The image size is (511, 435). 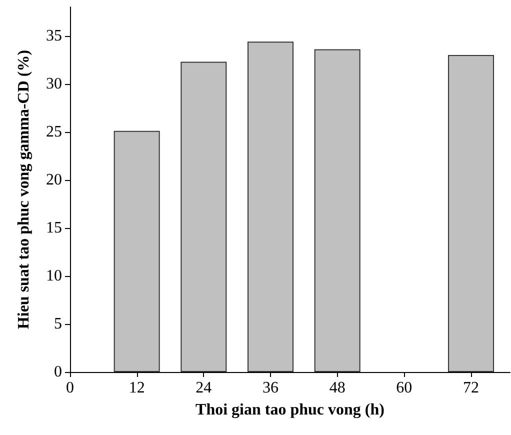 I want to click on y-tick-label: 10, so click(x=54, y=275).